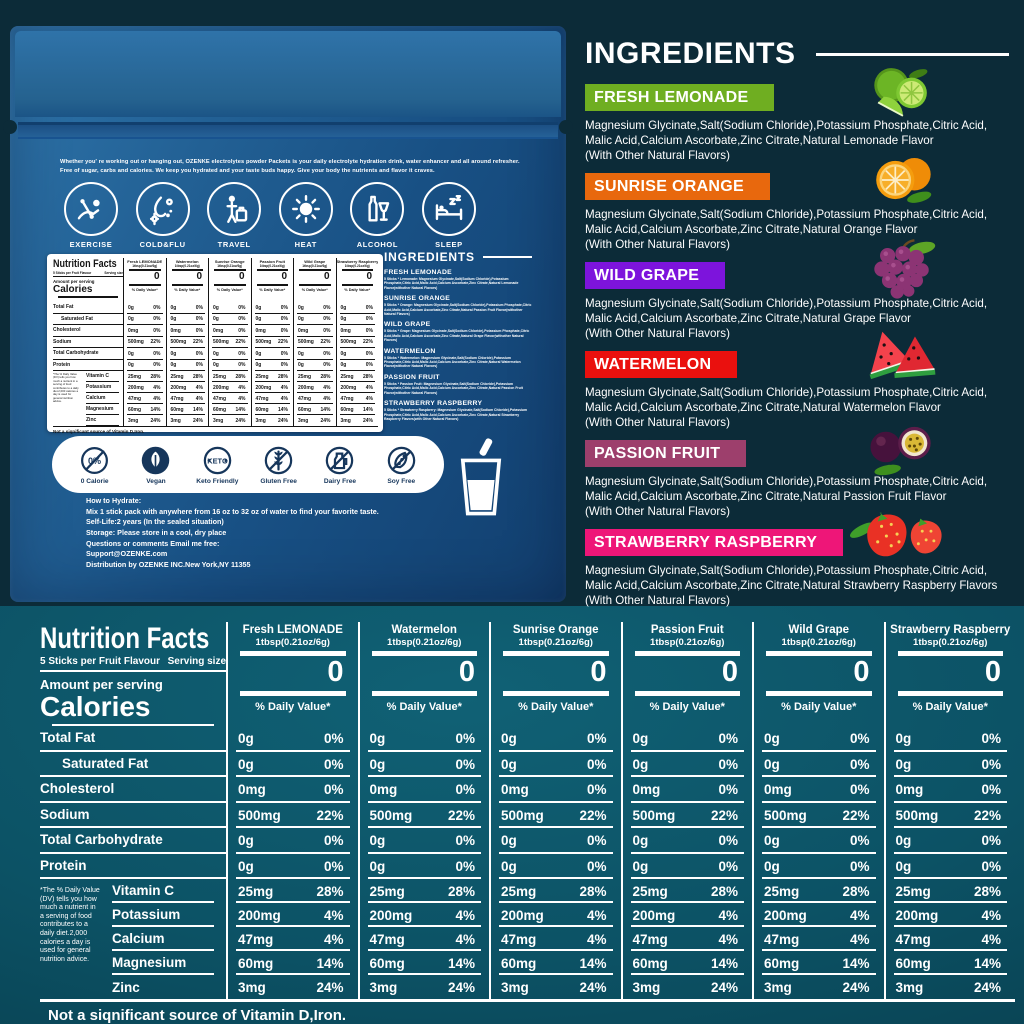 The image size is (1024, 1024). What do you see at coordinates (262, 376) in the screenshot?
I see `vitamin-amount: 25mg` at bounding box center [262, 376].